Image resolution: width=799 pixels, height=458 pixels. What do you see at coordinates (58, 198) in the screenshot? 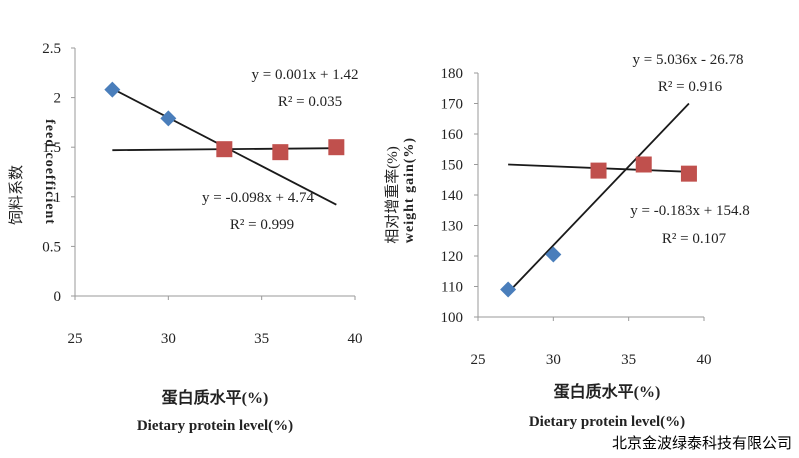
I see `y-tick-label: 1` at bounding box center [58, 198].